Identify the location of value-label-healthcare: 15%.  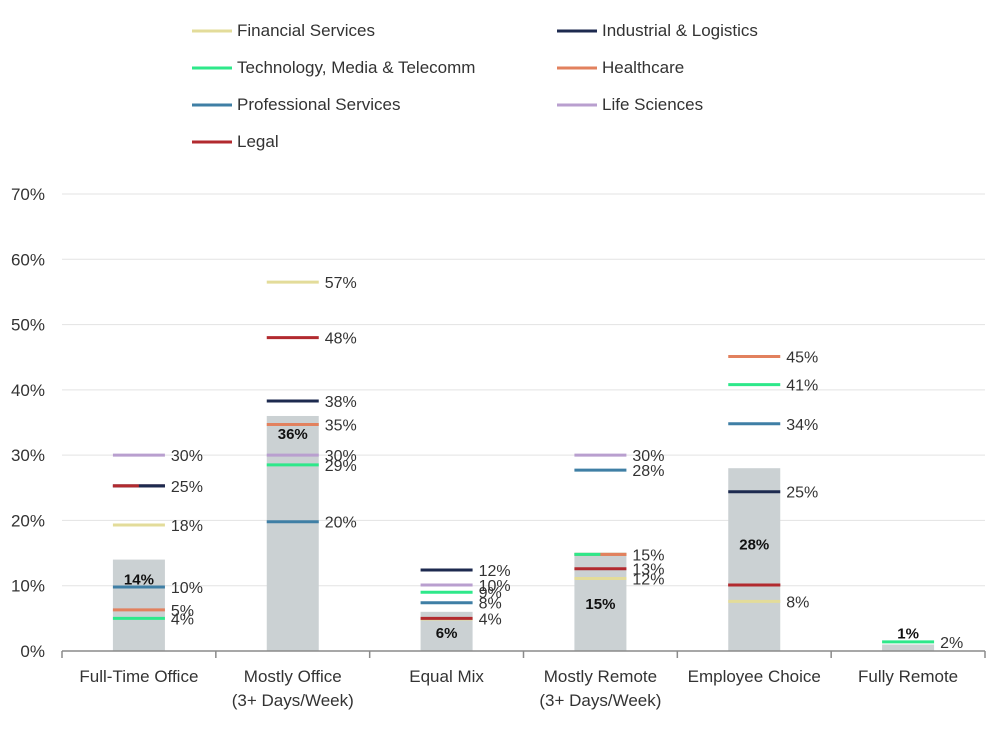
(648, 555).